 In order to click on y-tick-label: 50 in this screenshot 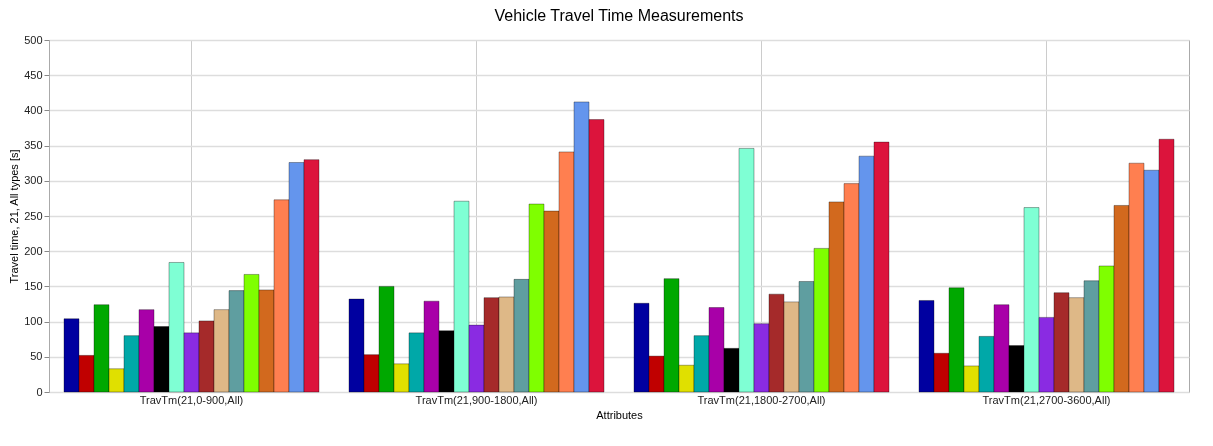, I will do `click(36, 356)`.